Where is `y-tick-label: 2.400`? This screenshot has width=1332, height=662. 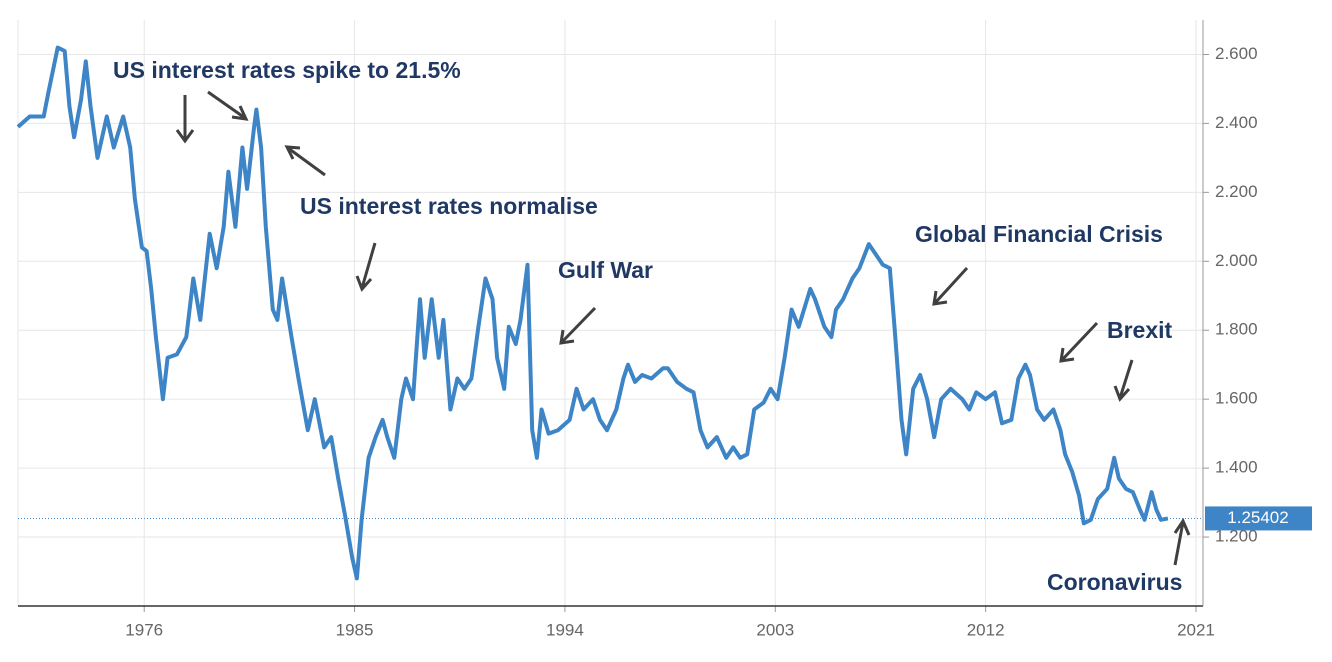
y-tick-label: 2.400 is located at coordinates (1236, 122).